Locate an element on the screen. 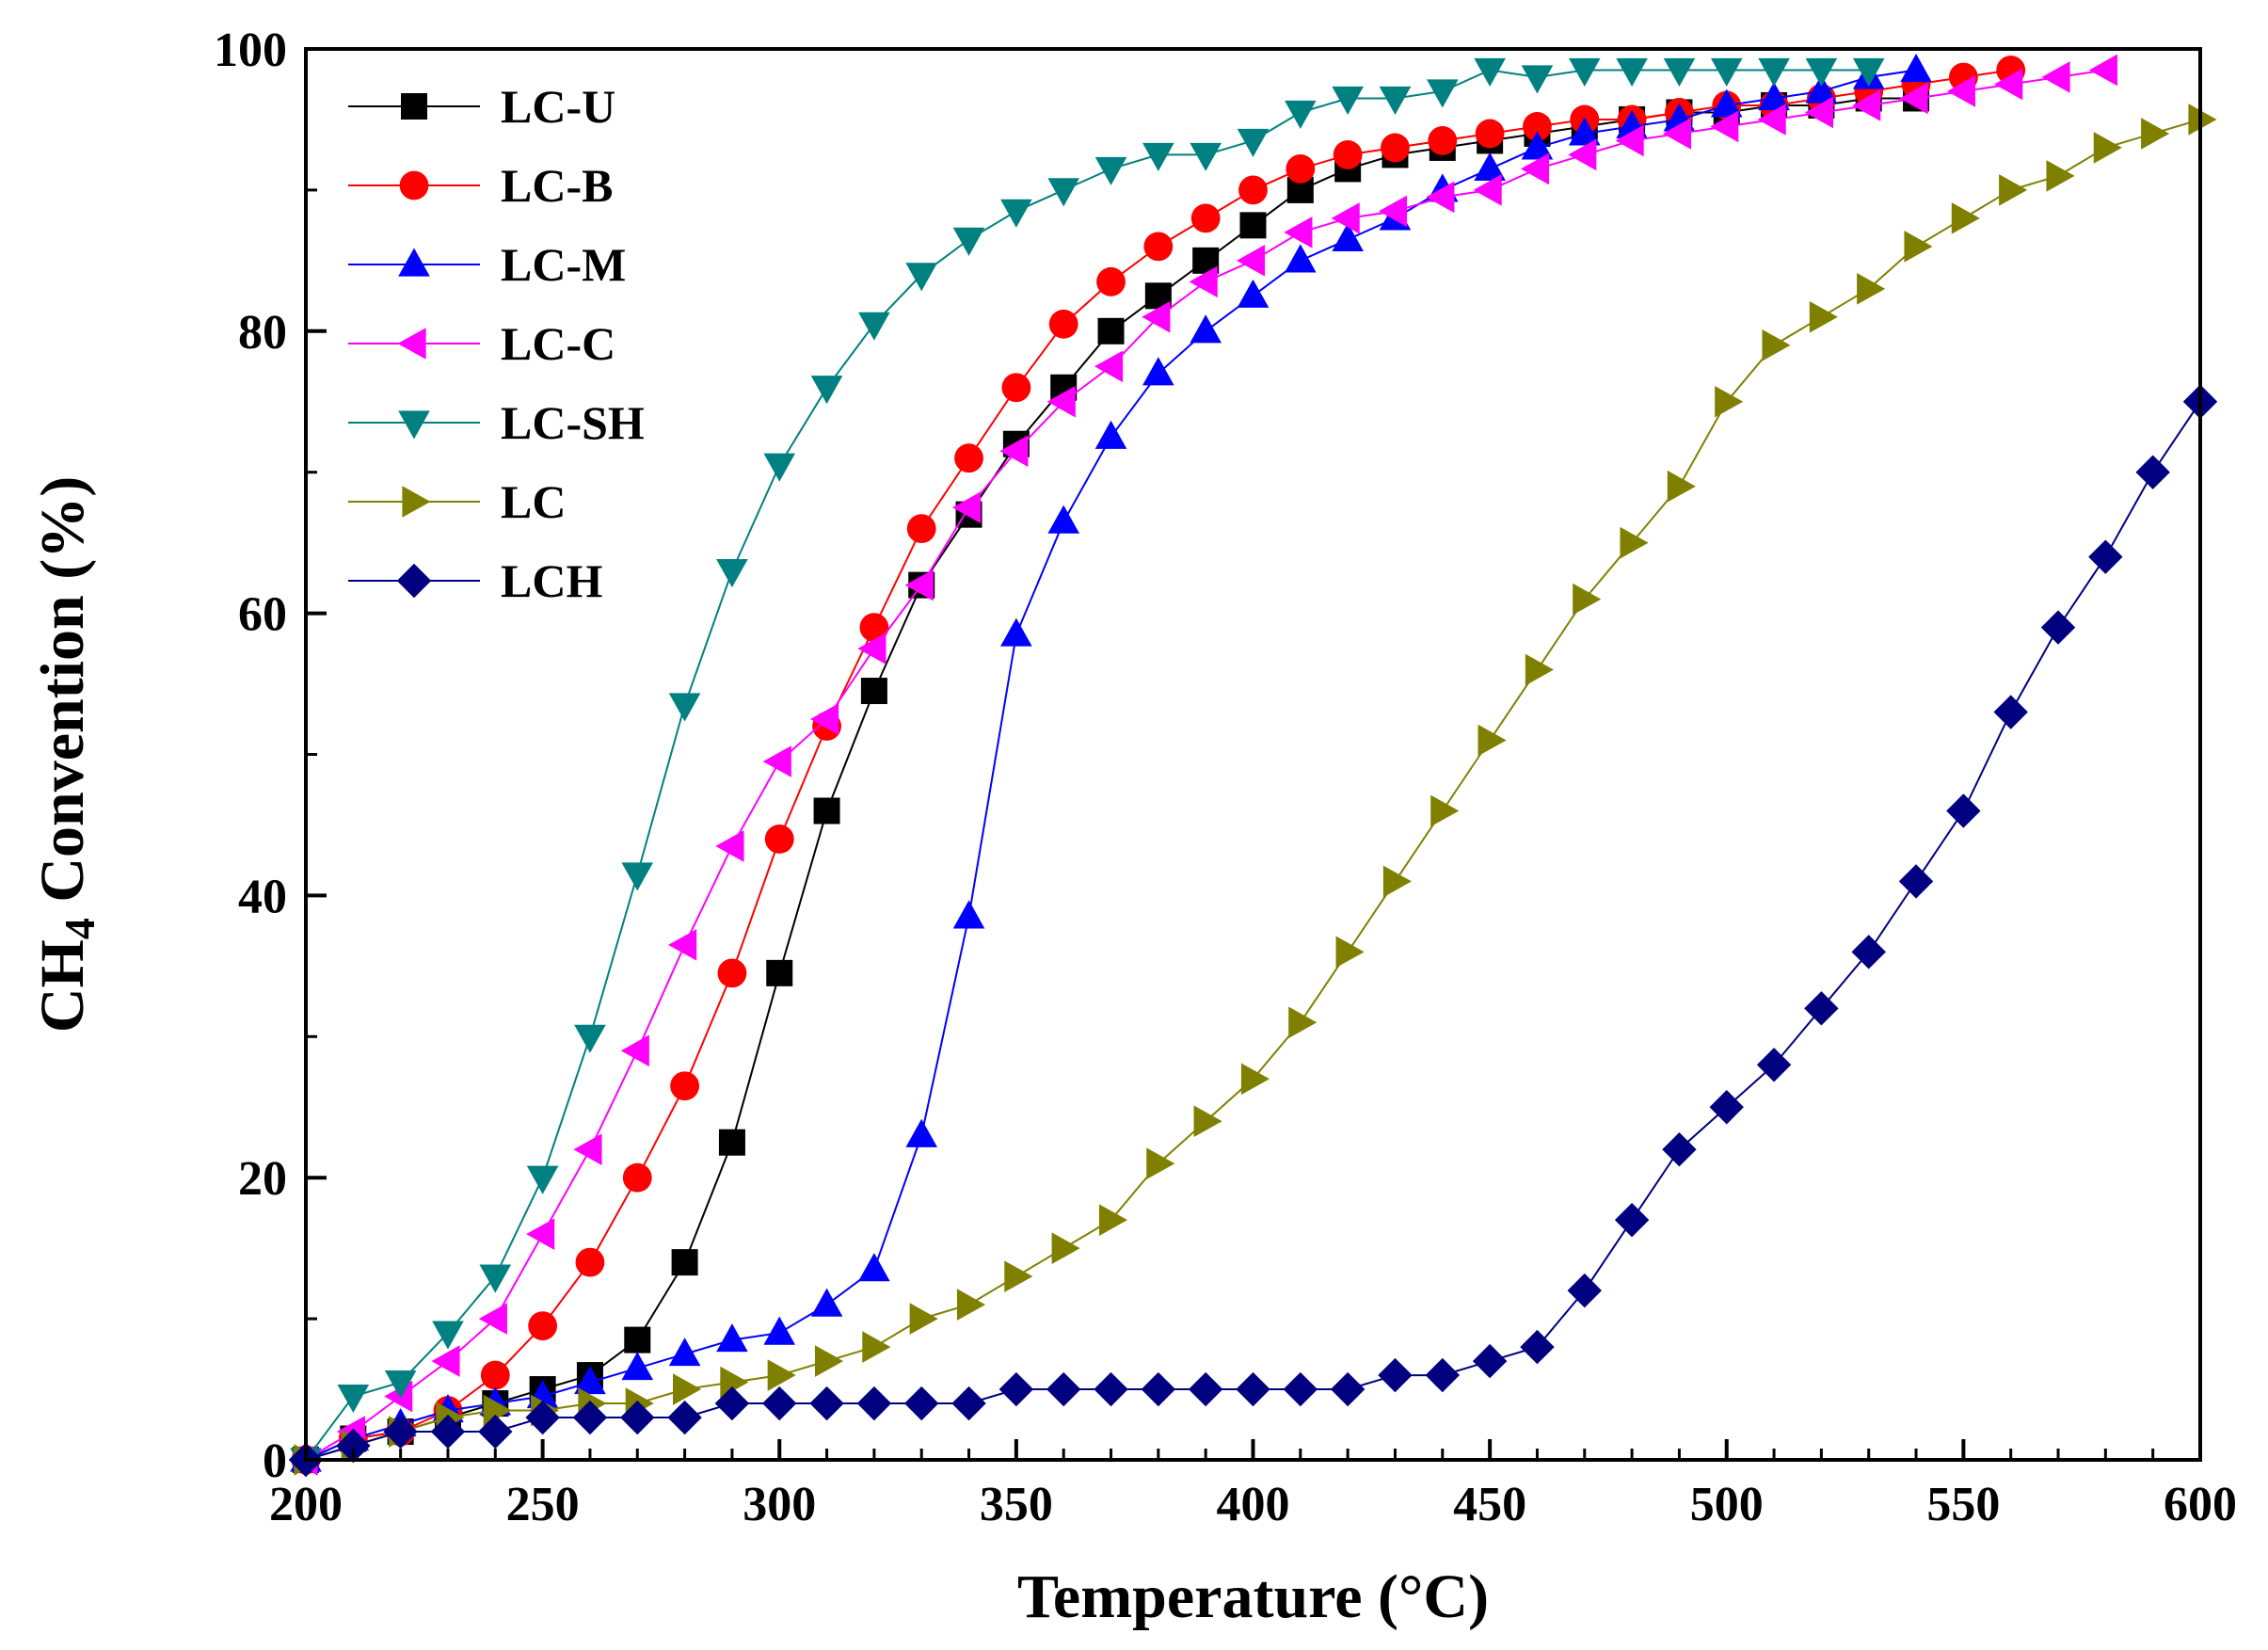 This screenshot has height=1650, width=2268. y-tick-label: 20 is located at coordinates (262, 1179).